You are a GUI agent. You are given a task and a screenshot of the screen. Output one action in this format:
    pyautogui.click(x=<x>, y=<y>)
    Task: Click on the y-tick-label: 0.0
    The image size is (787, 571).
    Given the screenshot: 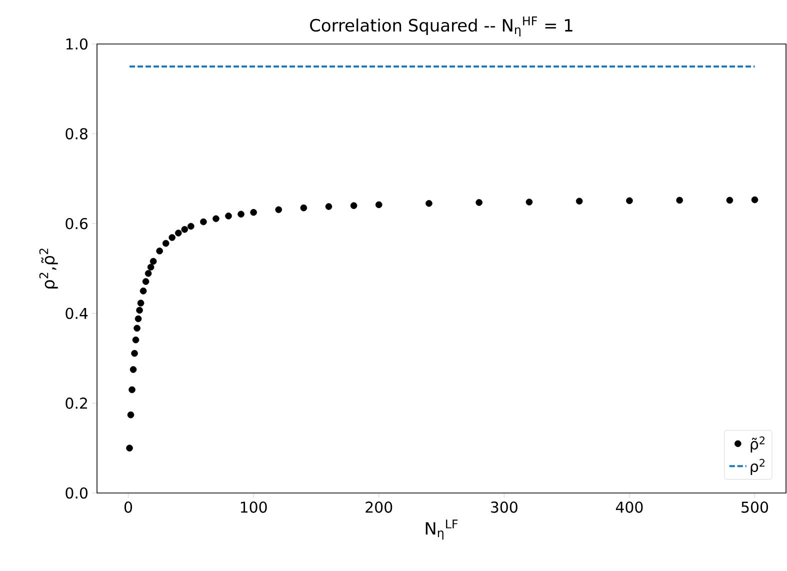 What is the action you would take?
    pyautogui.click(x=77, y=493)
    